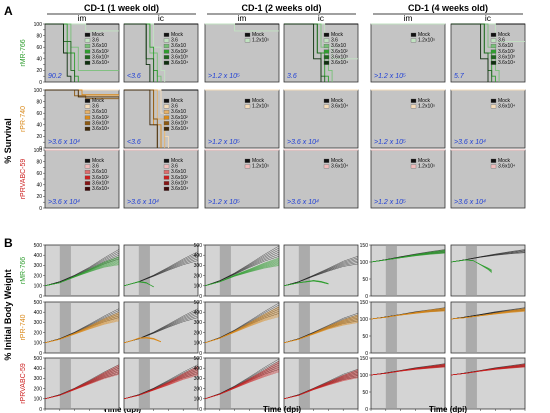 The width and height of the screenshot is (550, 413). What do you see at coordinates (403, 271) in the screenshot?
I see `weight-panel: 0 50 100 150` at bounding box center [403, 271].